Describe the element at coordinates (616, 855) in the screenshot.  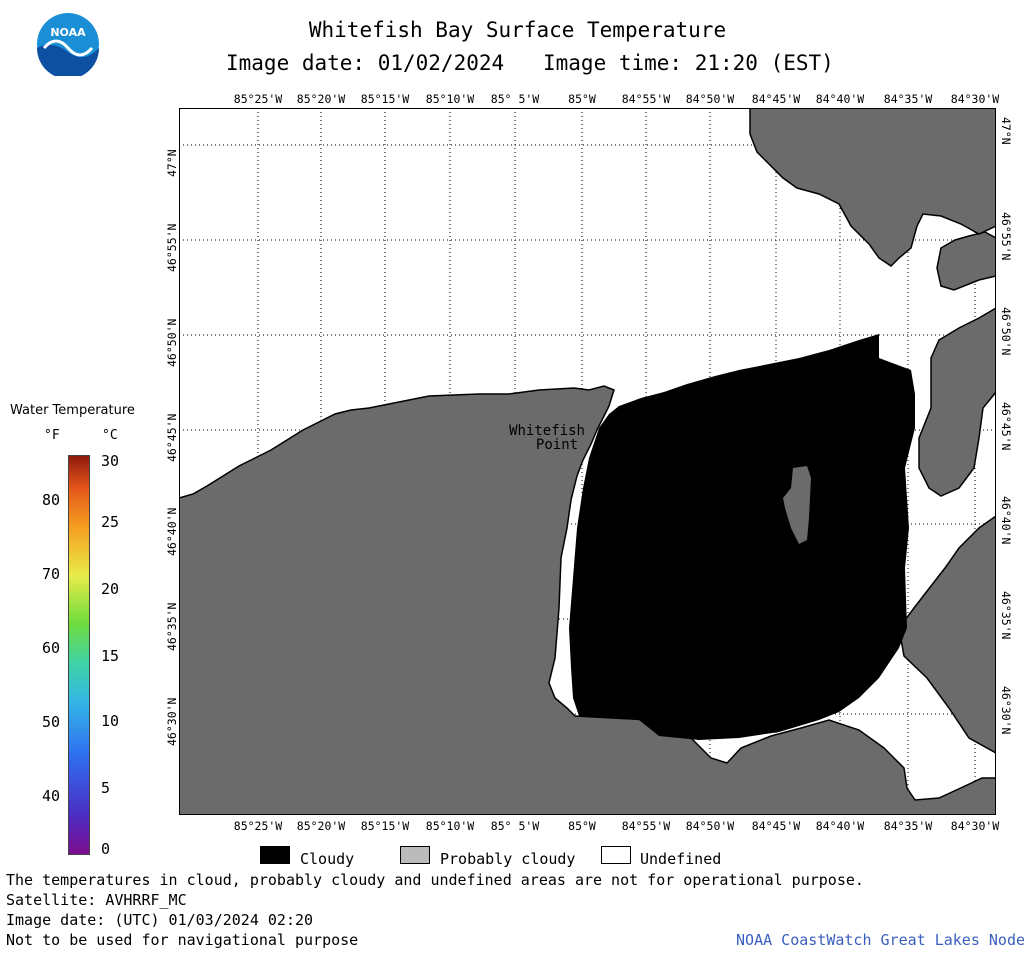
I see `key-undefined-swatch` at that location.